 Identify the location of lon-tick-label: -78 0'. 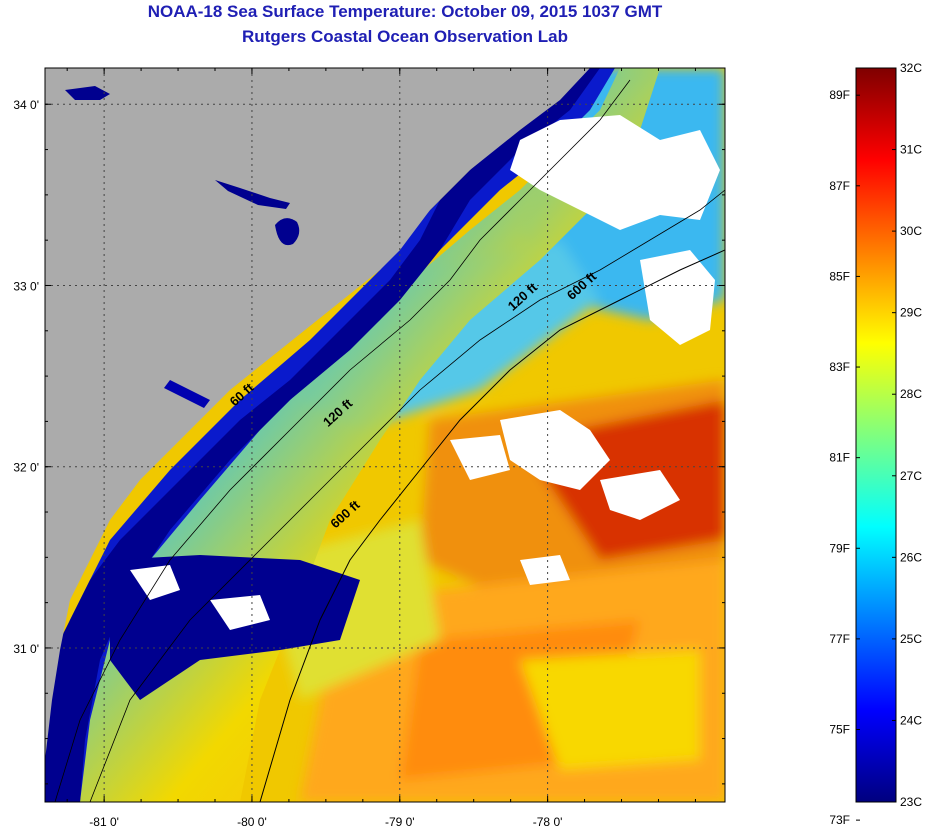
(548, 822).